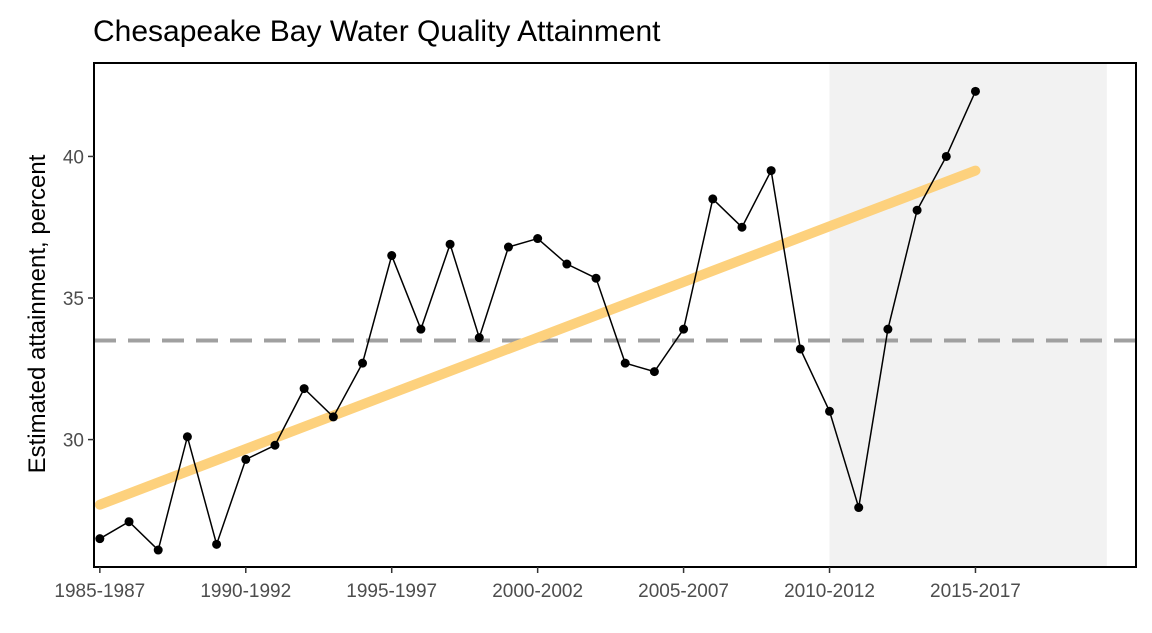 This screenshot has height=633, width=1152. I want to click on x-tick-label: 1985-1987, so click(99, 591).